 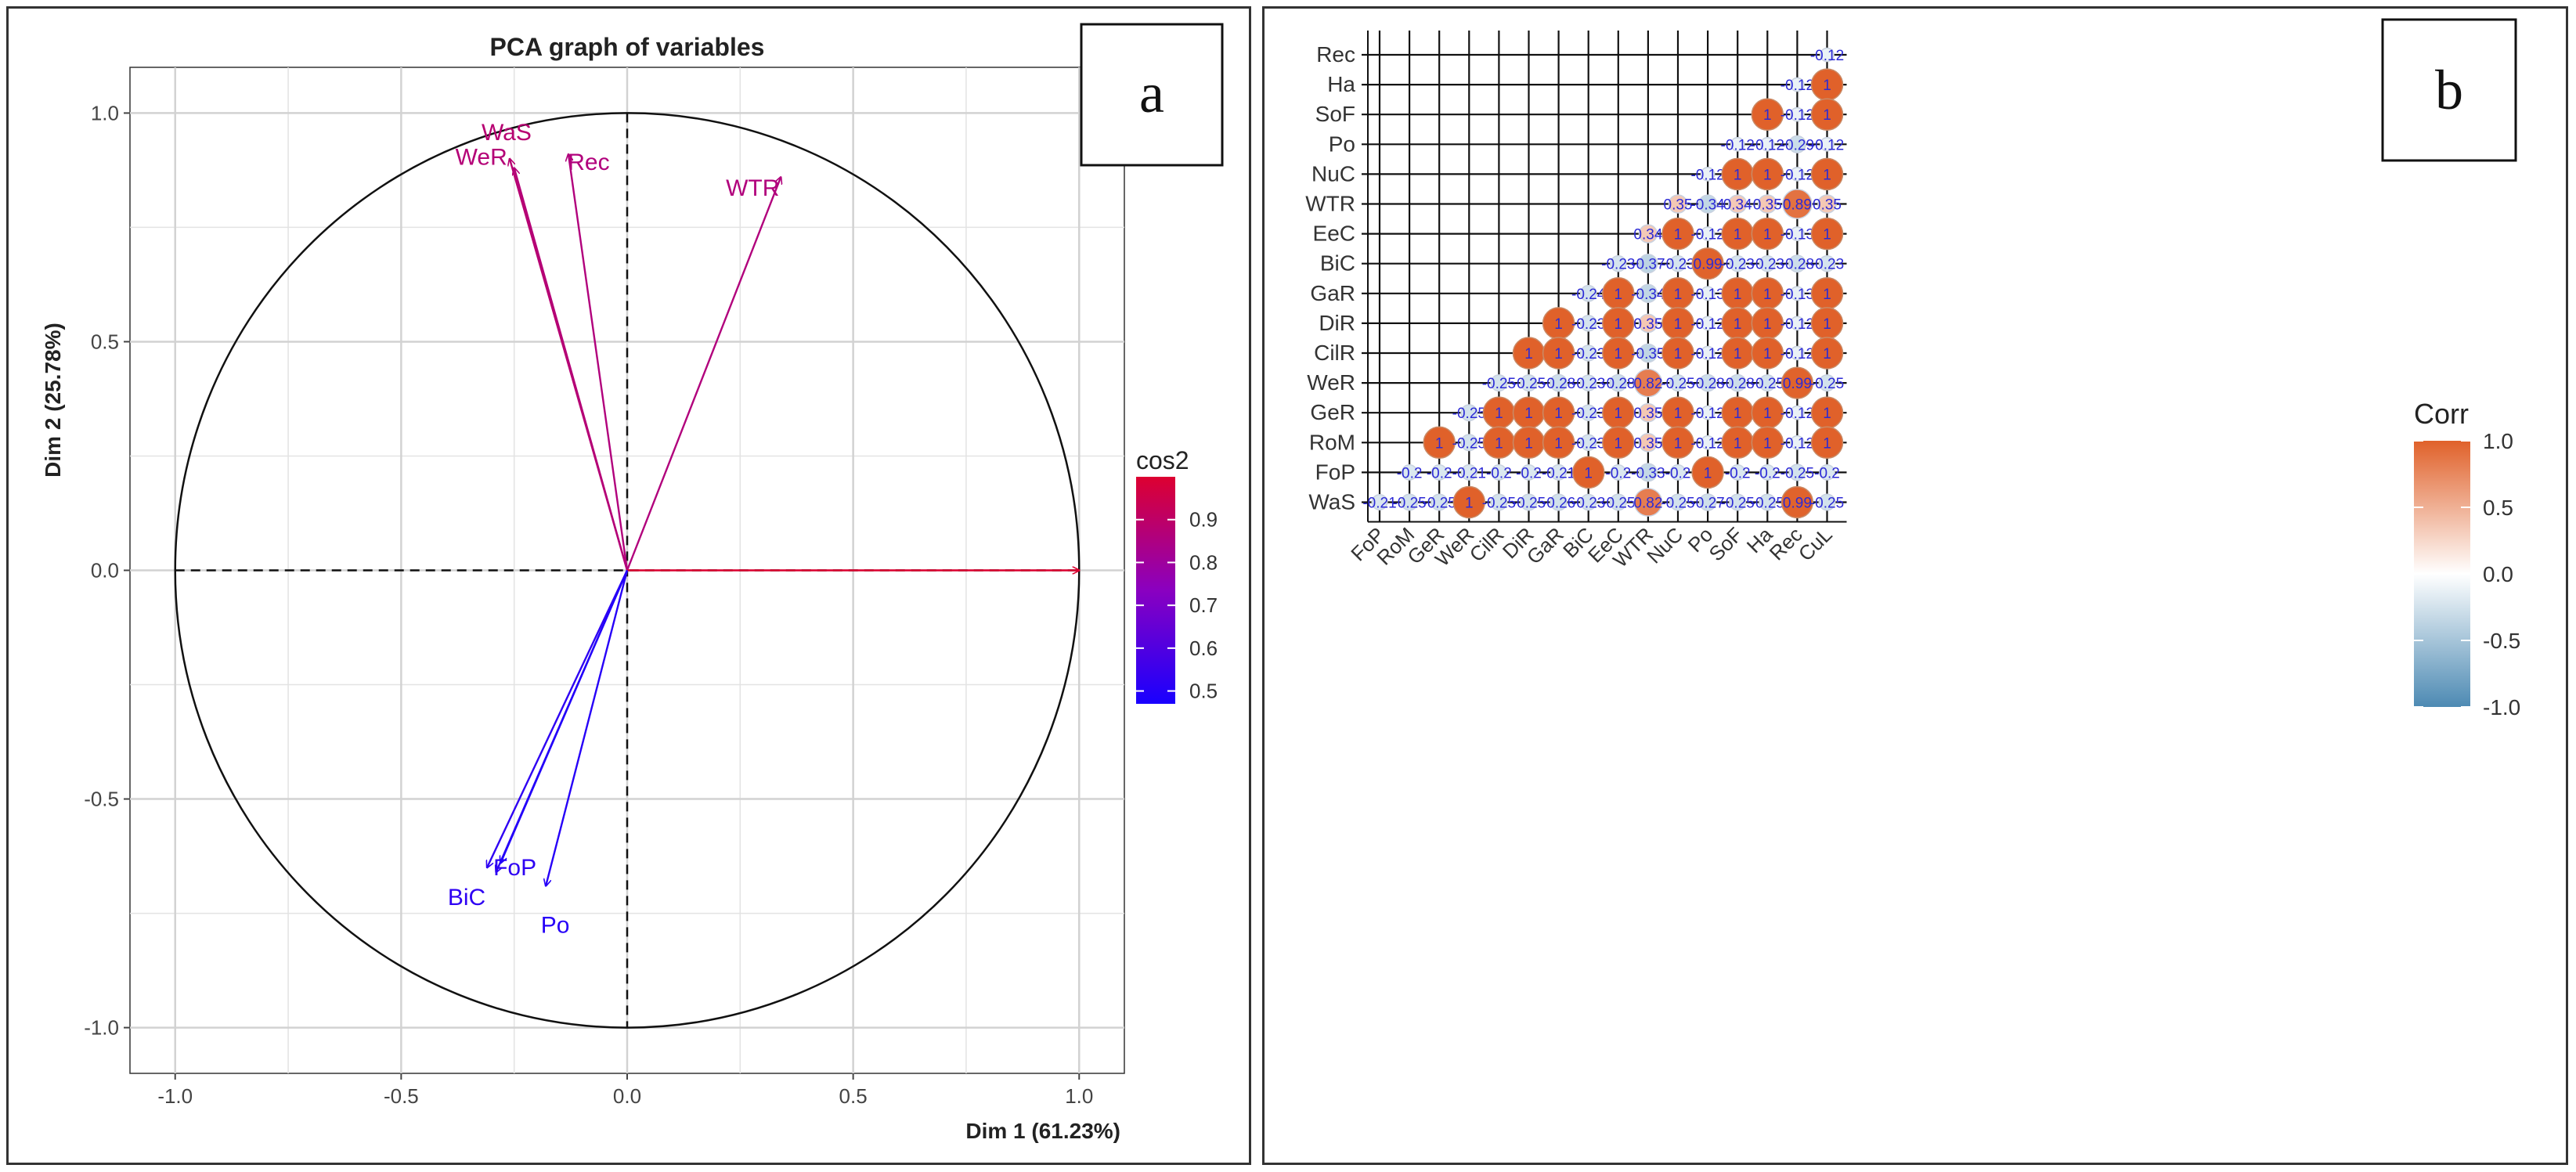 I want to click on corr-cell: -0.24, so click(x=1588, y=293).